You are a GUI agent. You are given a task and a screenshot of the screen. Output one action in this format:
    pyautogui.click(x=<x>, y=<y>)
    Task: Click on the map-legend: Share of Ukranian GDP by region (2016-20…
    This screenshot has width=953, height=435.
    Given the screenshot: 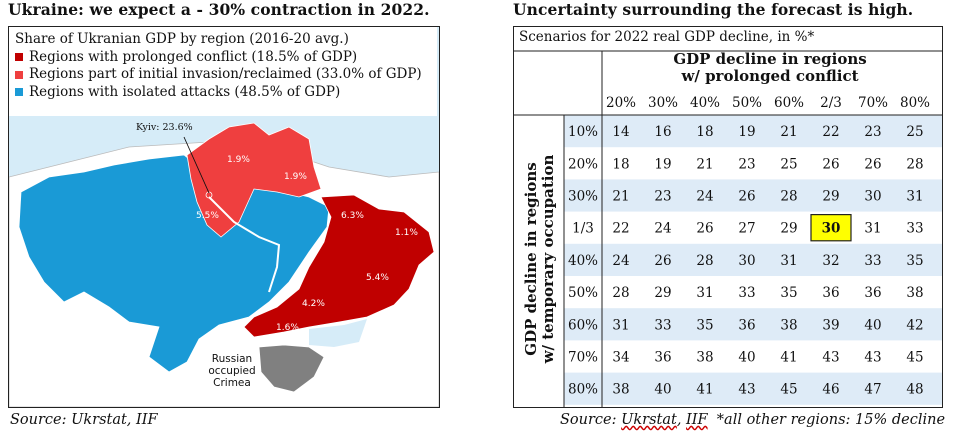 What is the action you would take?
    pyautogui.click(x=223, y=71)
    